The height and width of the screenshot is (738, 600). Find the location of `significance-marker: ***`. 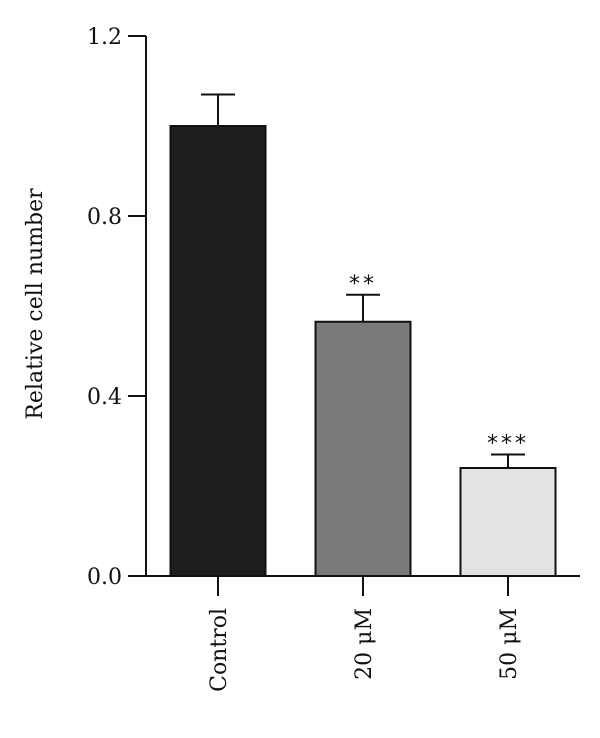

significance-marker: *** is located at coordinates (508, 444).